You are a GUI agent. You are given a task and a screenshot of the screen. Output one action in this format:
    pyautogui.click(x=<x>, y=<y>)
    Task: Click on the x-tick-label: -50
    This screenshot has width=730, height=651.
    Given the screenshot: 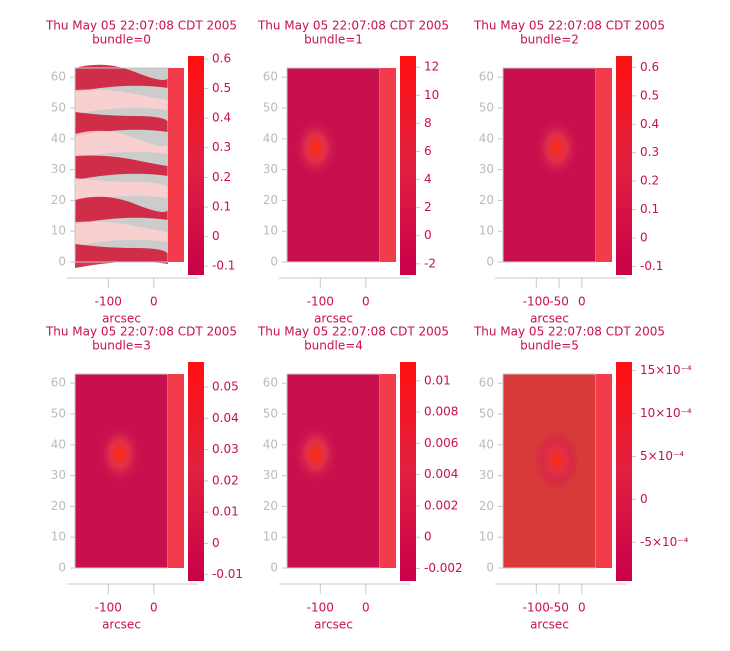 What is the action you would take?
    pyautogui.click(x=559, y=608)
    